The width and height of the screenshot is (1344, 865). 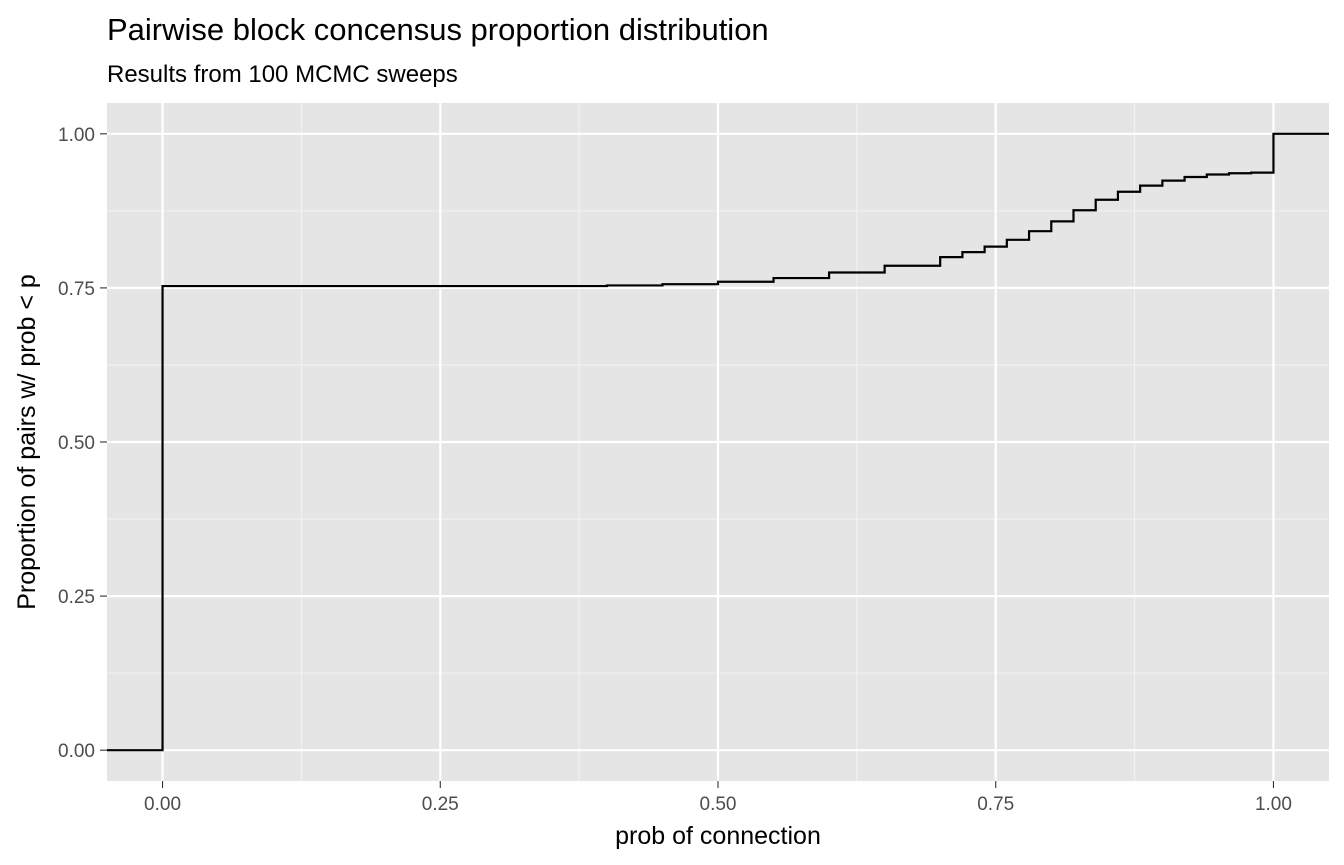 What do you see at coordinates (76, 751) in the screenshot?
I see `y-tick-label: 0.00` at bounding box center [76, 751].